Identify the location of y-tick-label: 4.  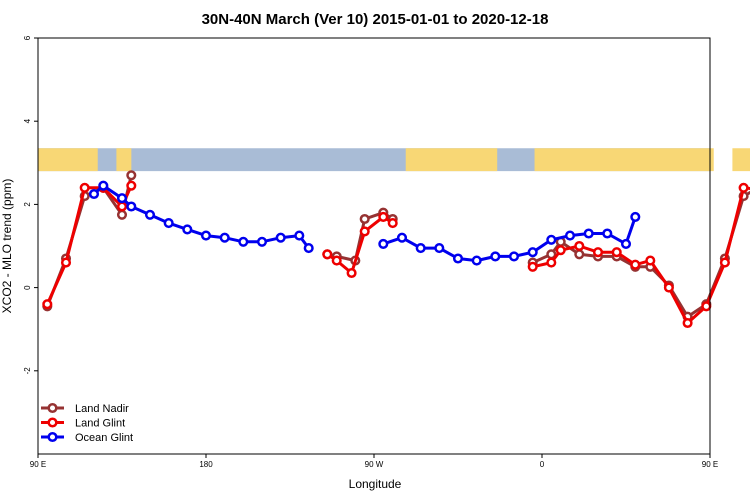
(27, 120).